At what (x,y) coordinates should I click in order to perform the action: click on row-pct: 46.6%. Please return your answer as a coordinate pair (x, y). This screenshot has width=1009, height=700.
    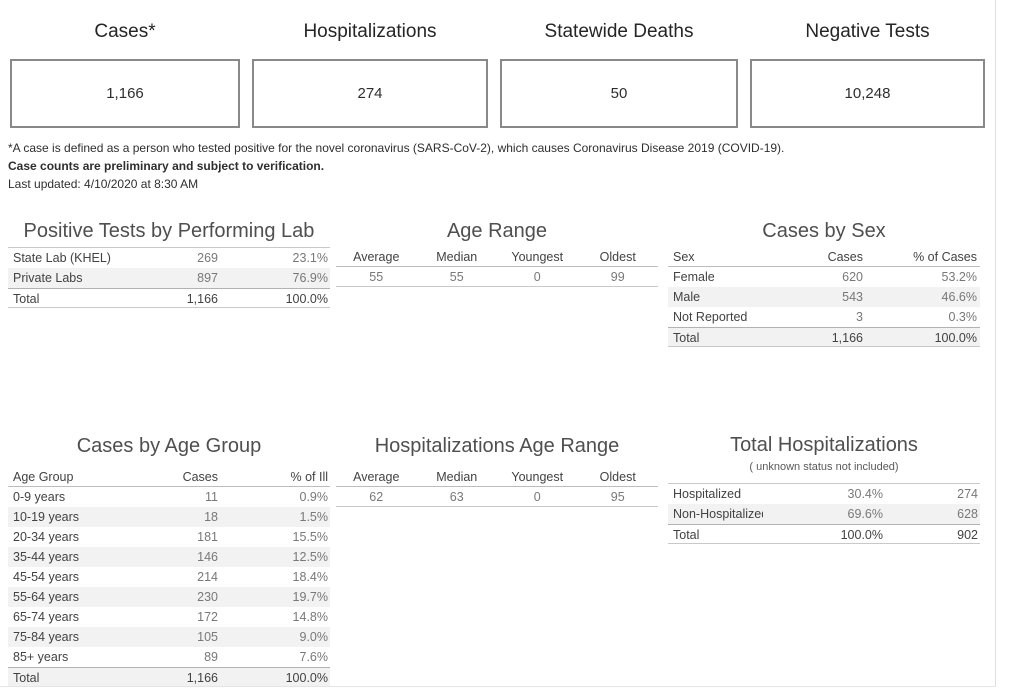
    Looking at the image, I should click on (959, 297).